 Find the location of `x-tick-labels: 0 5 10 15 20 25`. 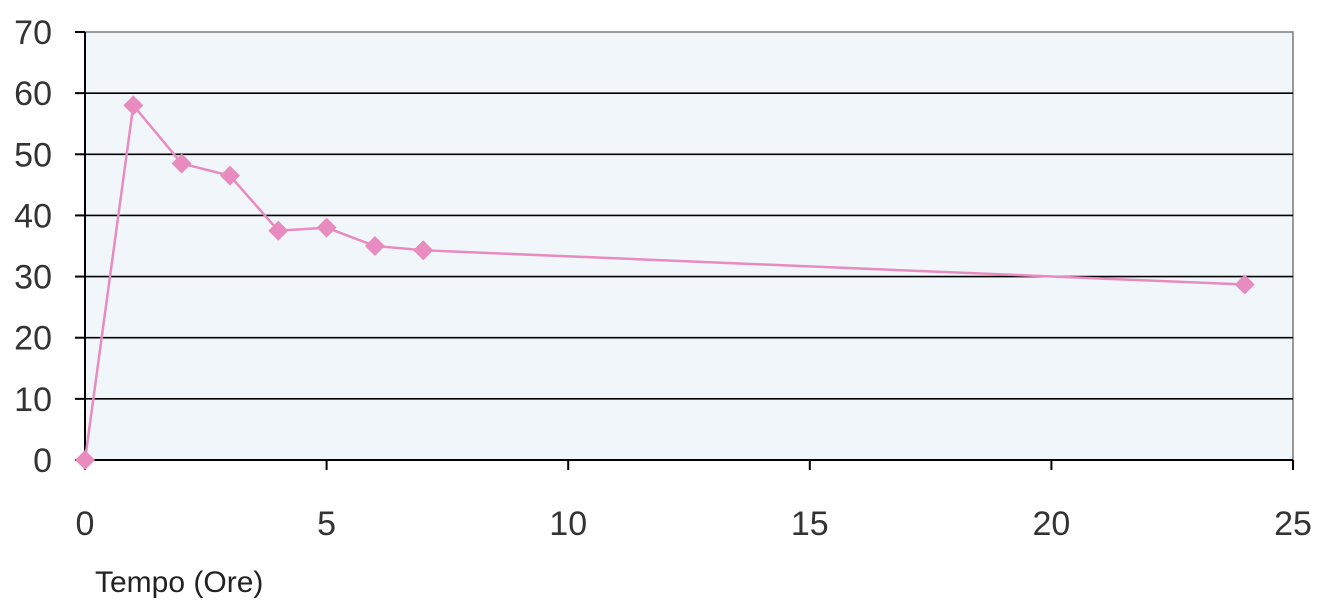

x-tick-labels: 0 5 10 15 20 25 is located at coordinates (694, 524).